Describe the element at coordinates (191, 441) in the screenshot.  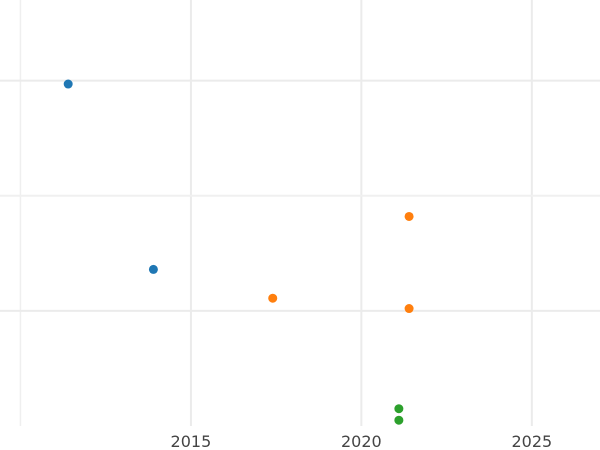
I see `x-tick-label: 2015` at that location.